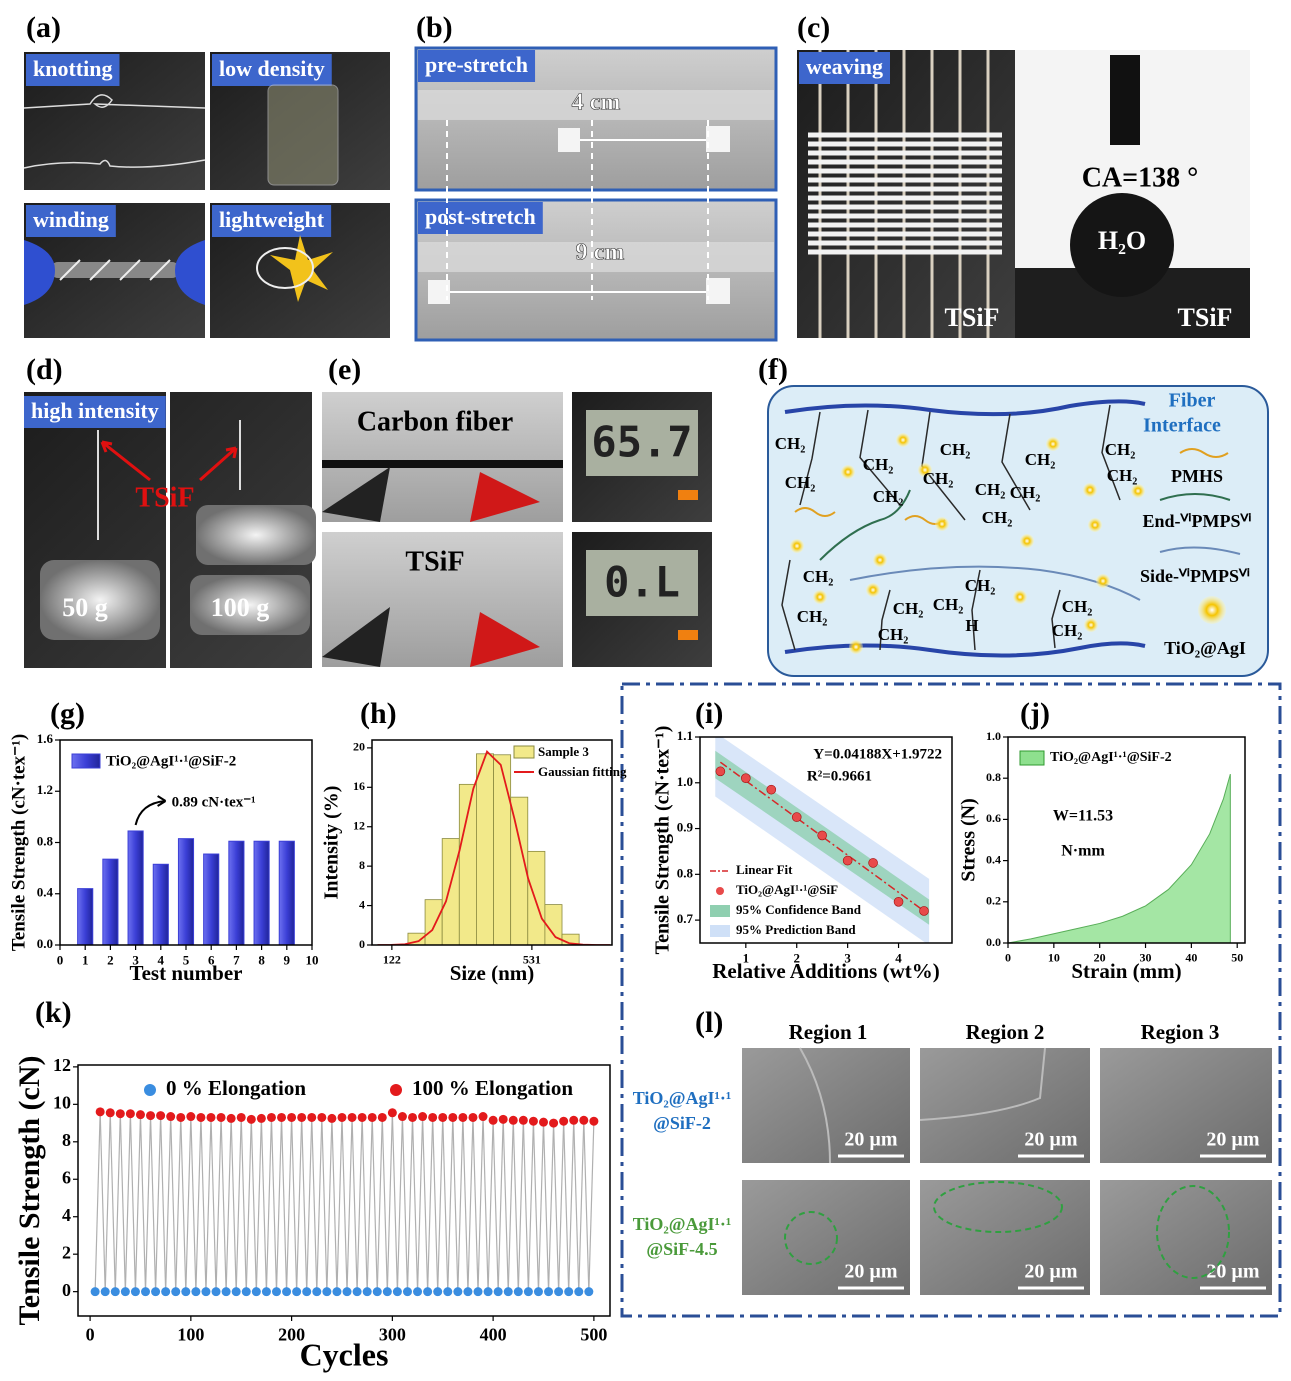 This screenshot has height=1381, width=1291. I want to click on schematic-legend: PMHS, so click(1197, 476).